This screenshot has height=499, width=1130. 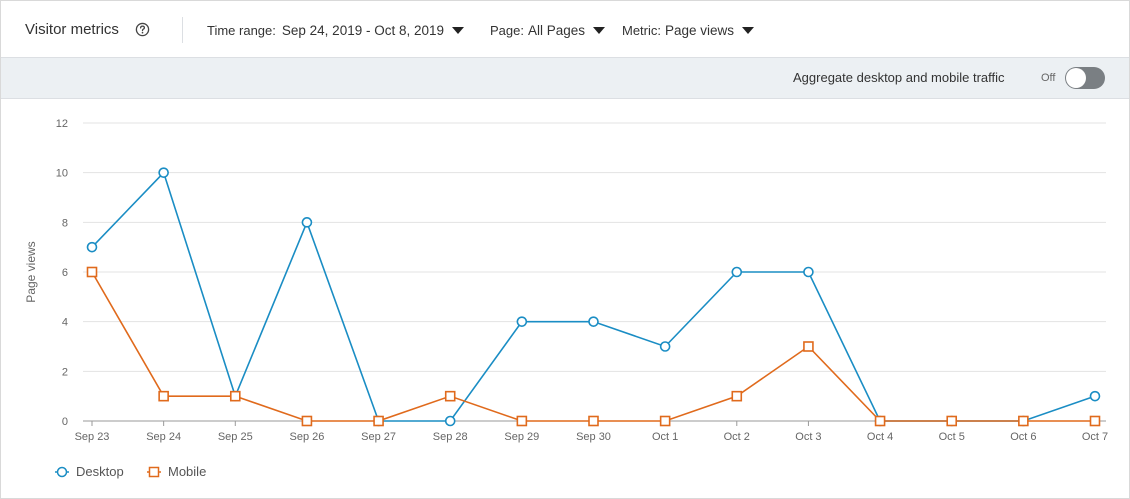 I want to click on x-tick-label: Sep 24, so click(x=163, y=437).